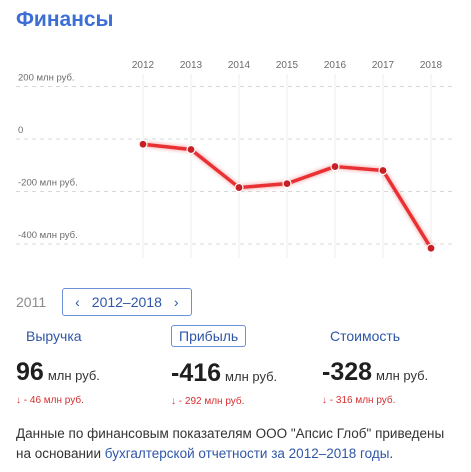  Describe the element at coordinates (209, 336) in the screenshot. I see `metric-label-profit: Прибыль` at that location.